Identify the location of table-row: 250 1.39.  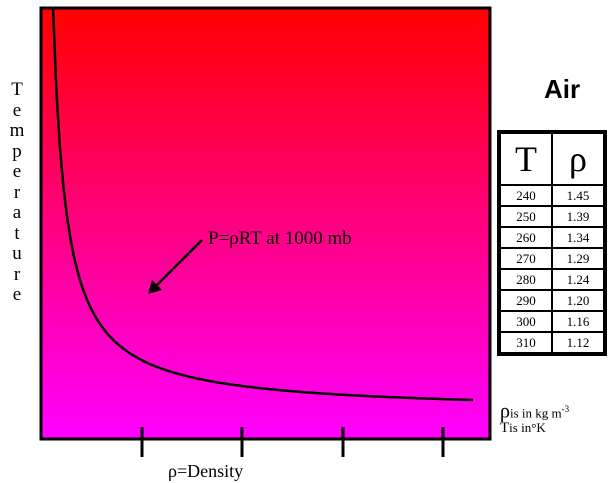
(552, 216).